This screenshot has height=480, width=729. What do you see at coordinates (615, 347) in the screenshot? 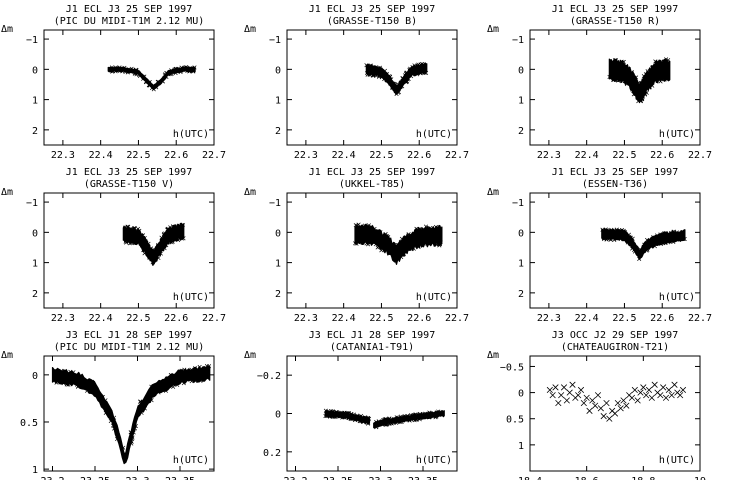
I see `chart-subtitle: (CHATEAUGIRON-T21)` at bounding box center [615, 347].